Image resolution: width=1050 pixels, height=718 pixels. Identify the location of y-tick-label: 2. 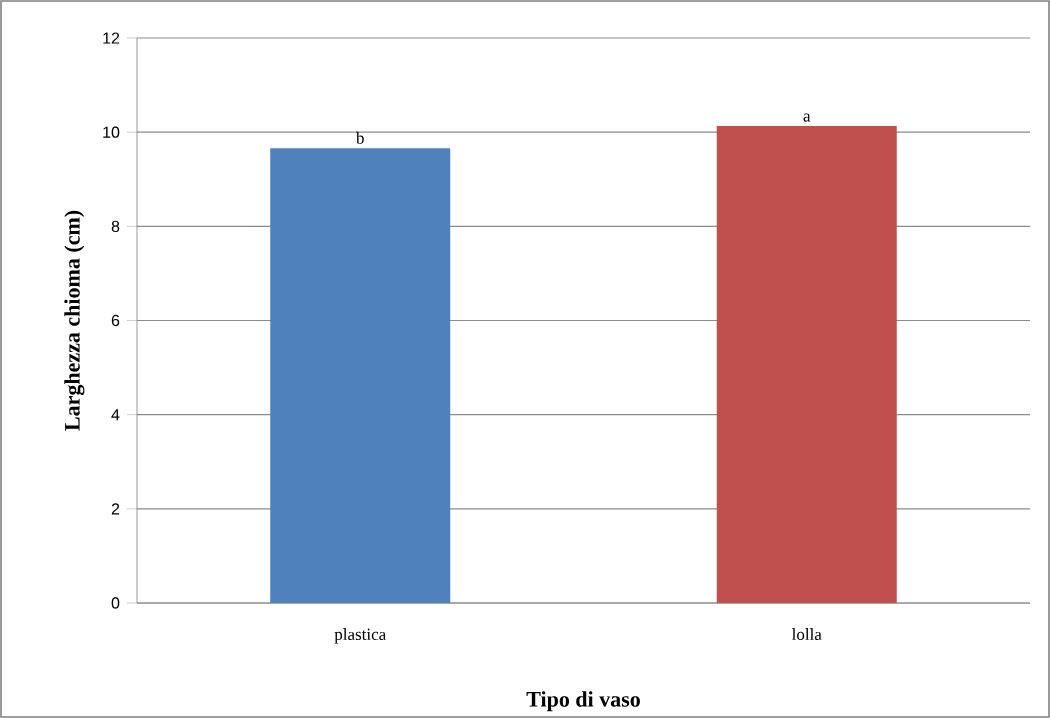
(115, 509).